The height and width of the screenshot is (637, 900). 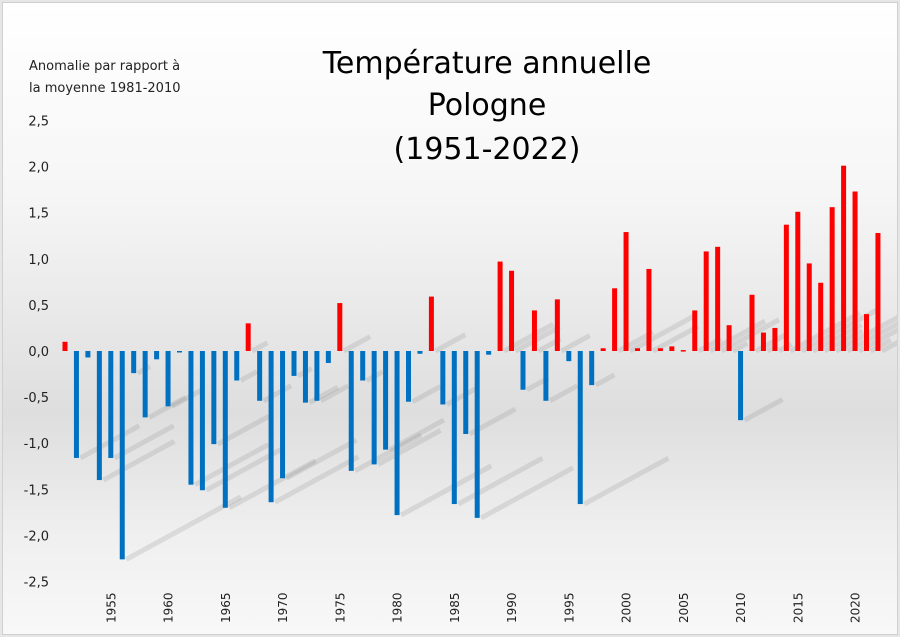 What do you see at coordinates (809, 307) in the screenshot?
I see `bar-2016` at bounding box center [809, 307].